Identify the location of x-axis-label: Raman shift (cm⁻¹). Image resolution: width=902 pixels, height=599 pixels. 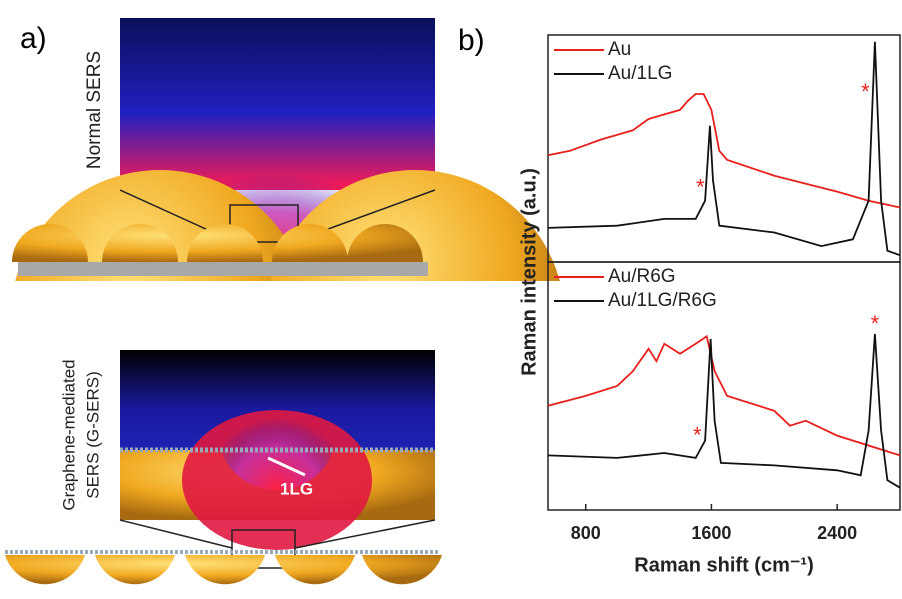
(723, 565).